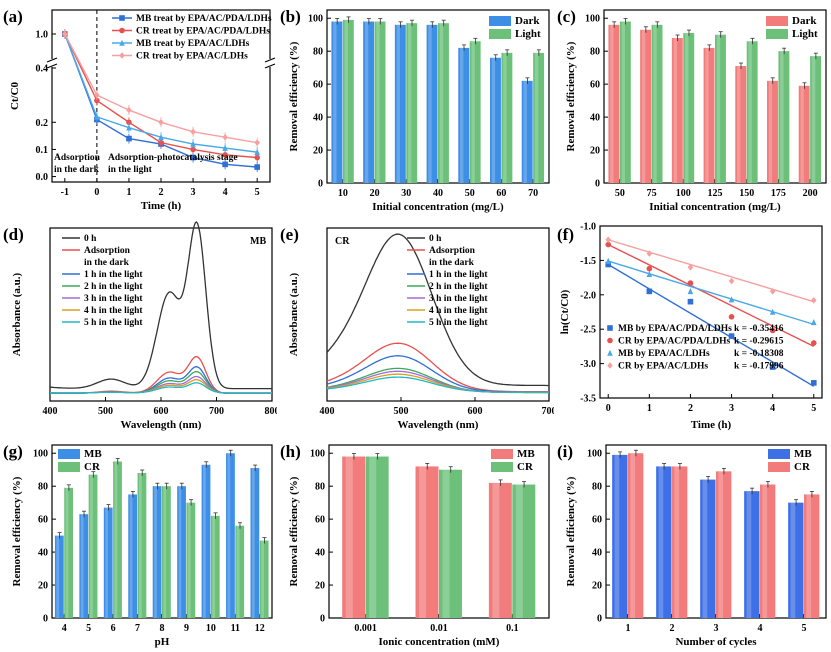  What do you see at coordinates (13, 451) in the screenshot?
I see `panel-label: (g)` at bounding box center [13, 451].